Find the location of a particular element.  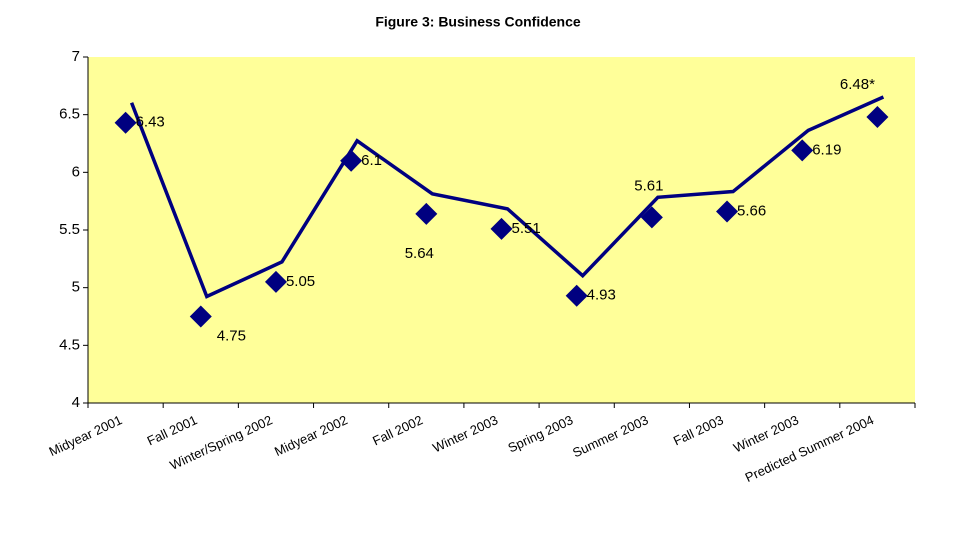

y-tick-label: 6 is located at coordinates (76, 171).